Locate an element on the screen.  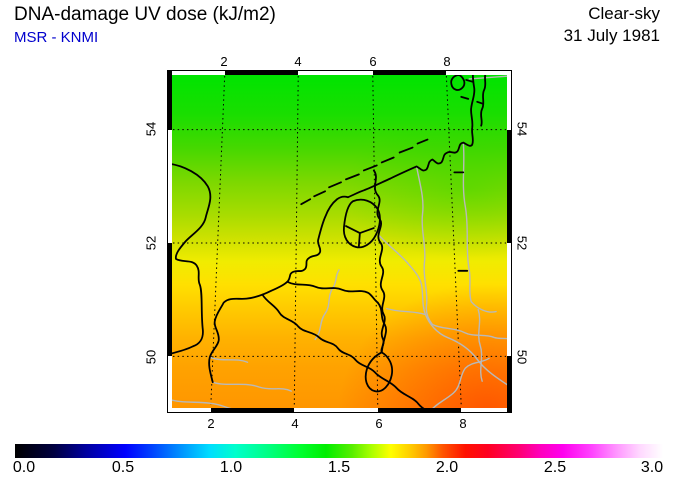
colorbar-tick-2.0: 2.0 is located at coordinates (447, 467).